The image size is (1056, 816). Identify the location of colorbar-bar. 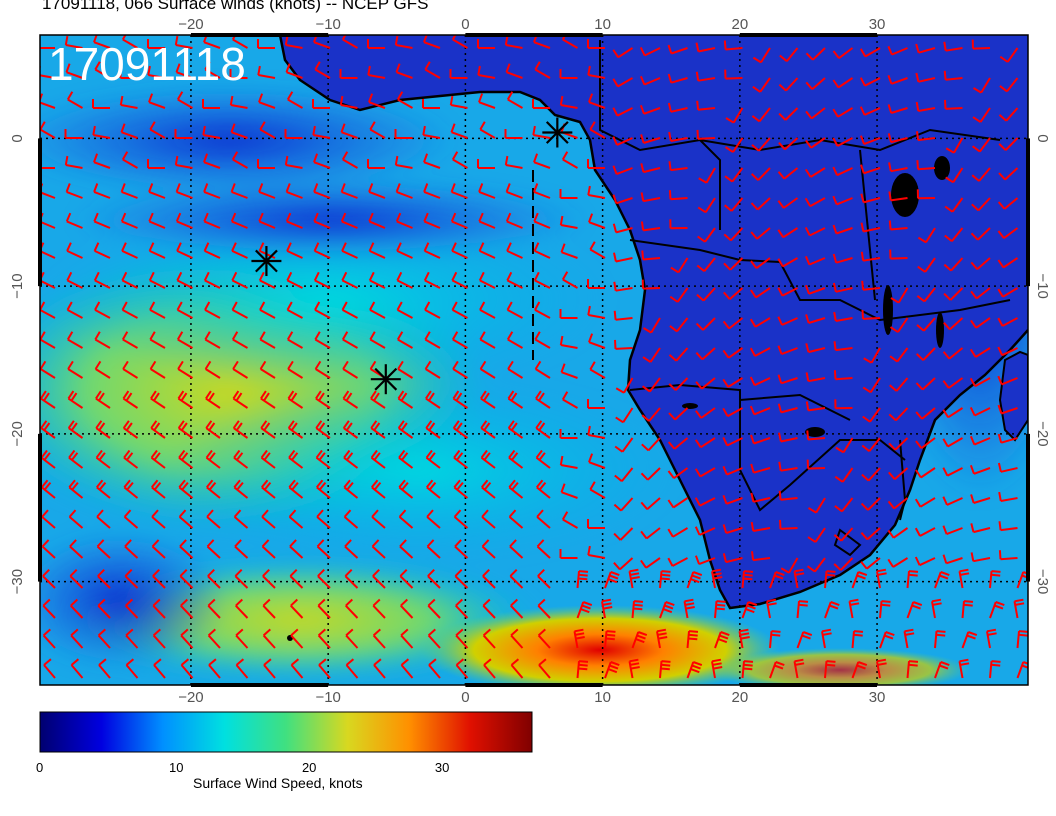
(286, 732).